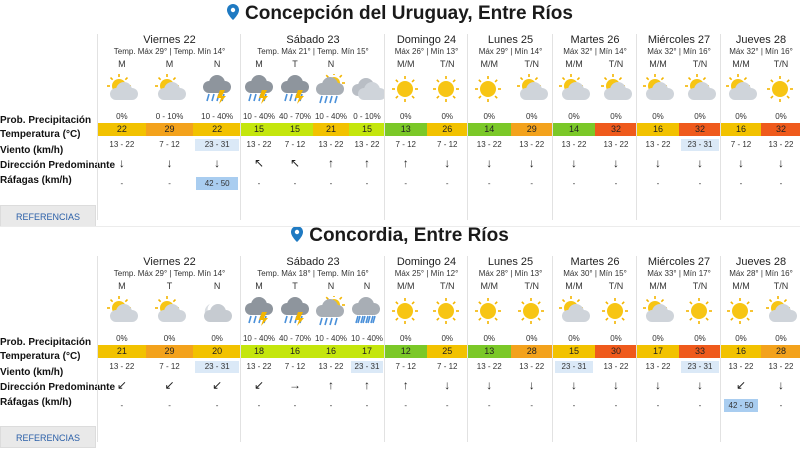  Describe the element at coordinates (679, 262) in the screenshot. I see `day-name: Miércoles 27` at that location.